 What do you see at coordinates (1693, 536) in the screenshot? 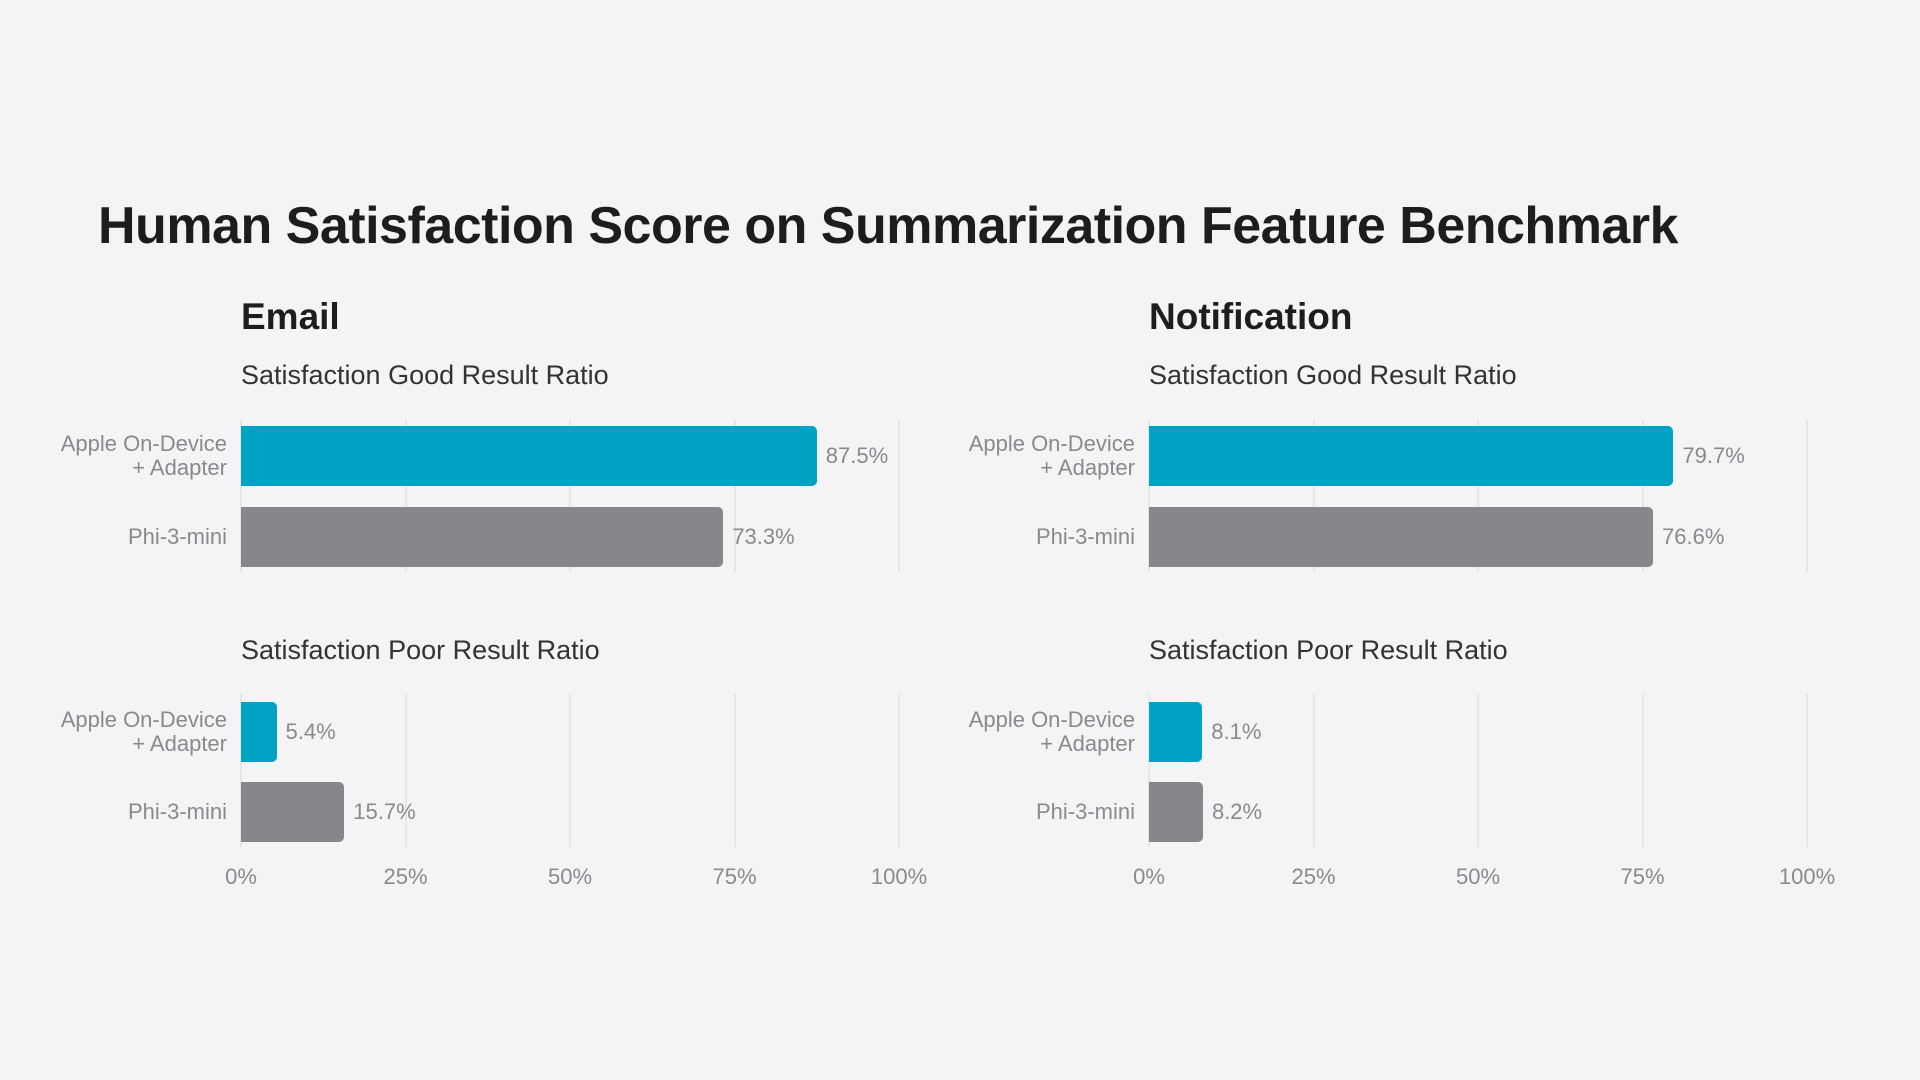
I see `value-label: 76.6%` at bounding box center [1693, 536].